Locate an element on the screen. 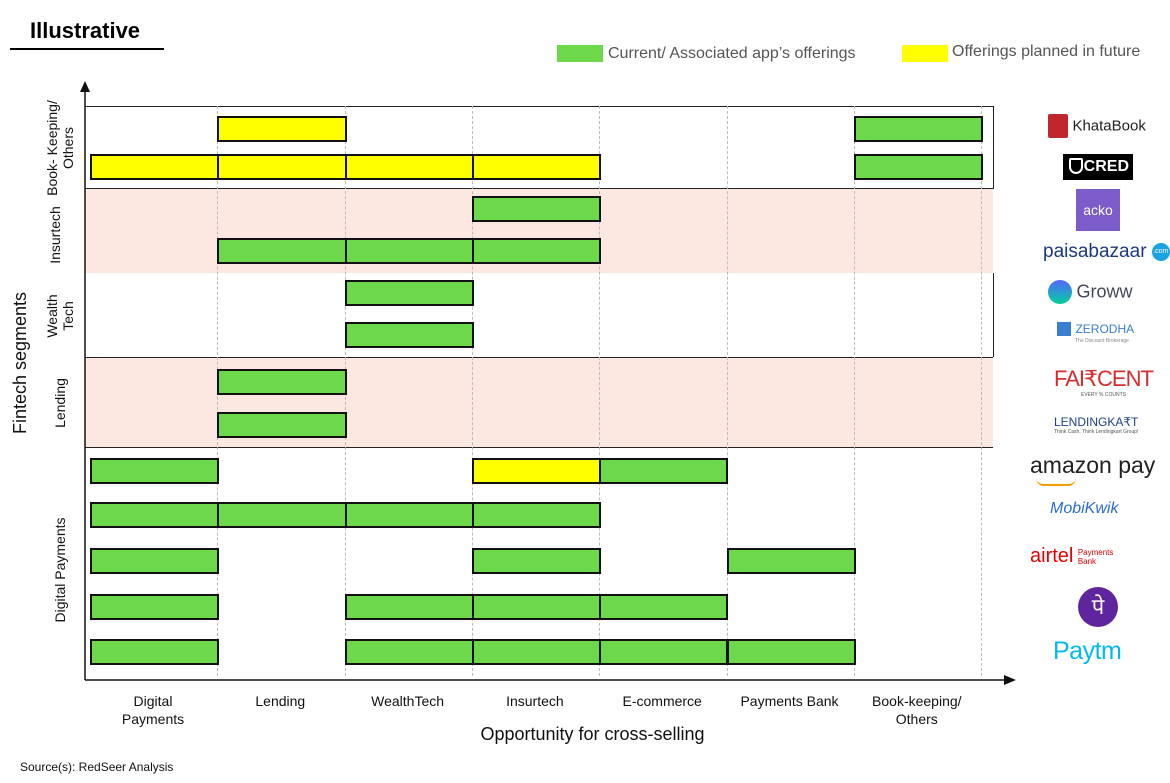 The height and width of the screenshot is (783, 1170). cred-shield-icon is located at coordinates (1076, 166).